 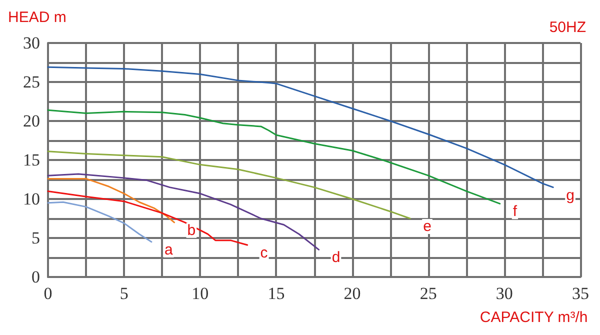 I want to click on x-tick-label: 25, so click(x=428, y=293).